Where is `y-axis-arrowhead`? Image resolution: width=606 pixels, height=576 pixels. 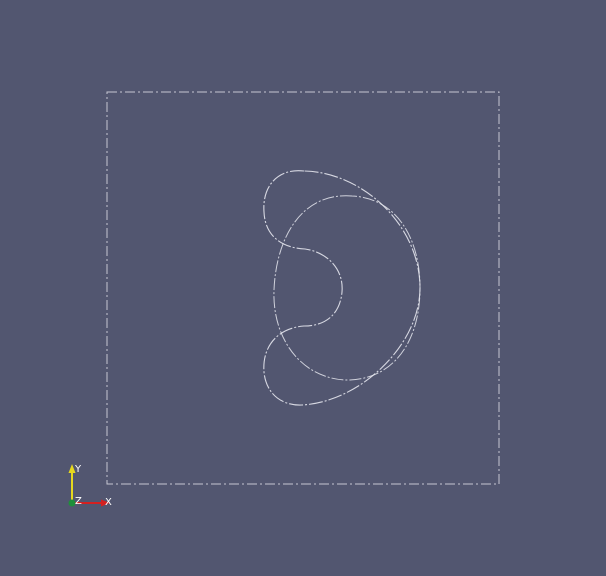 y-axis-arrowhead is located at coordinates (72, 468).